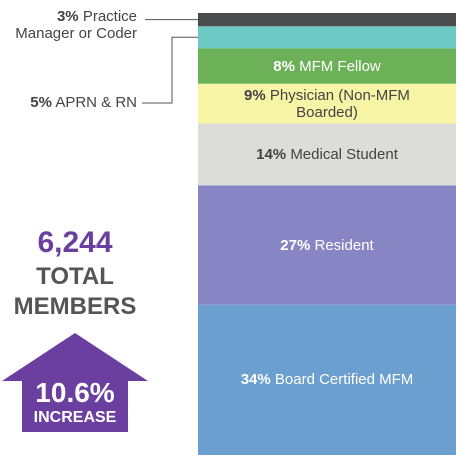 The image size is (458, 461). I want to click on category-label: APRN & RN, so click(96, 102).